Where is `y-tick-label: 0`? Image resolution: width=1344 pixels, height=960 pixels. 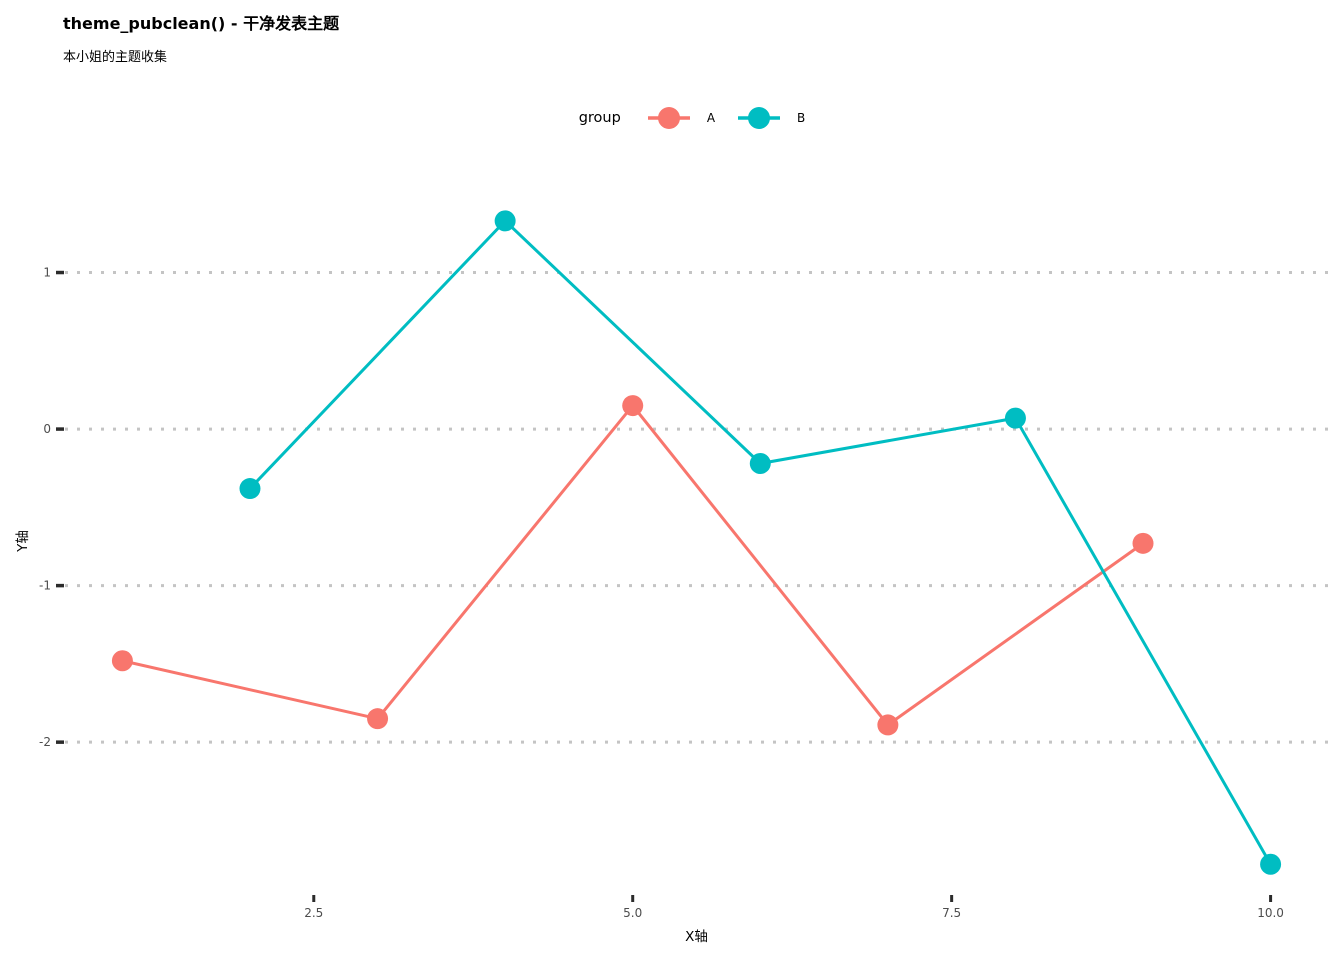 y-tick-label: 0 is located at coordinates (47, 429).